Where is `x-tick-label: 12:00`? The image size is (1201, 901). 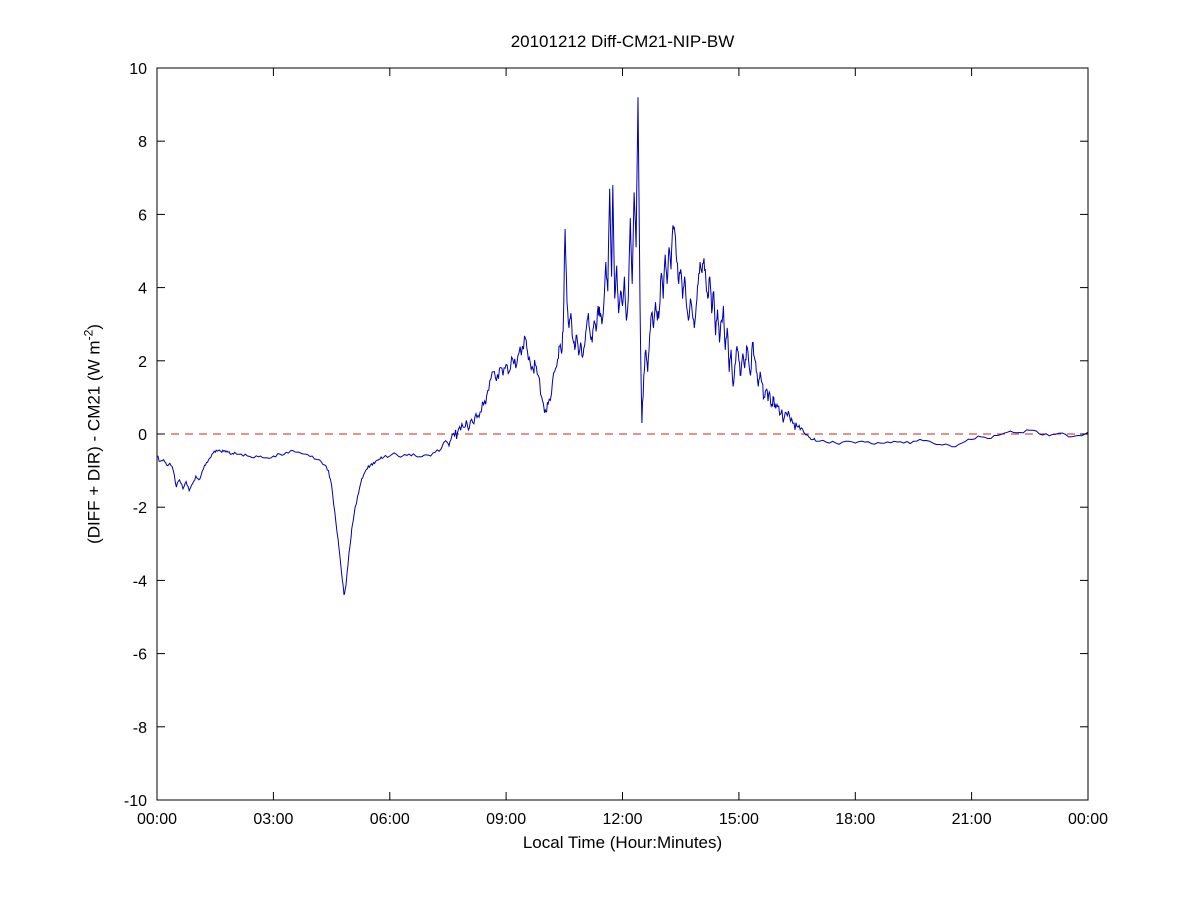 x-tick-label: 12:00 is located at coordinates (622, 819).